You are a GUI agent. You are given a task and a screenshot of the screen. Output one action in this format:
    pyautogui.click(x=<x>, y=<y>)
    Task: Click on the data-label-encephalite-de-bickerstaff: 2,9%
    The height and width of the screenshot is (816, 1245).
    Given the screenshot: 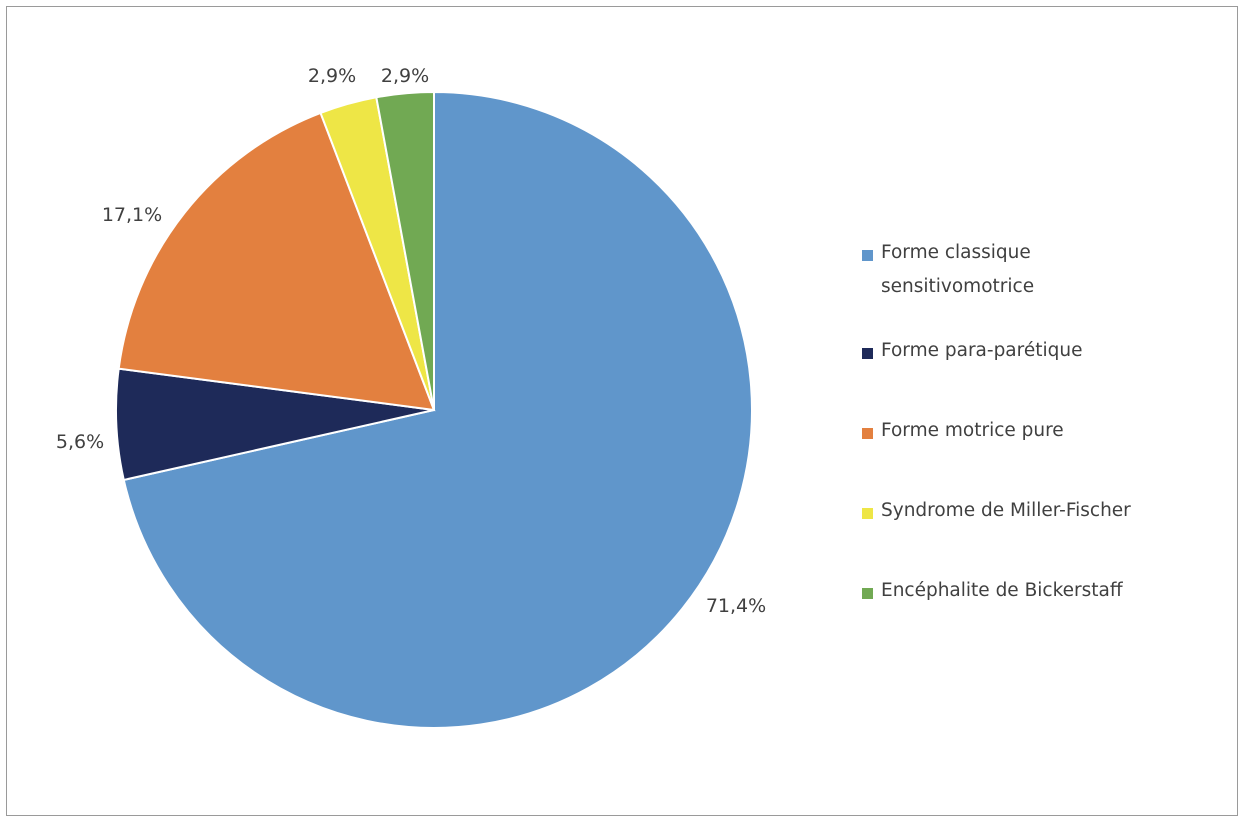 What is the action you would take?
    pyautogui.click(x=405, y=76)
    